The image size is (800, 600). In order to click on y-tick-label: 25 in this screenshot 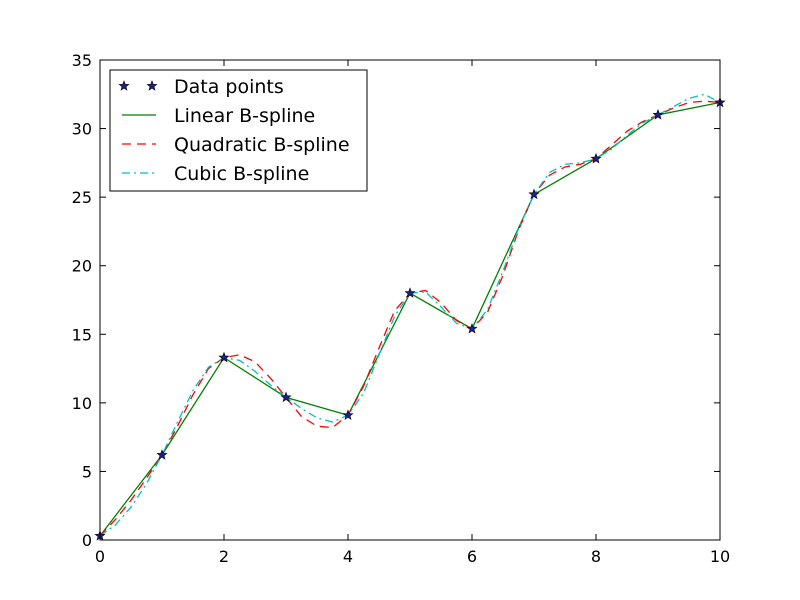, I will do `click(82, 197)`.